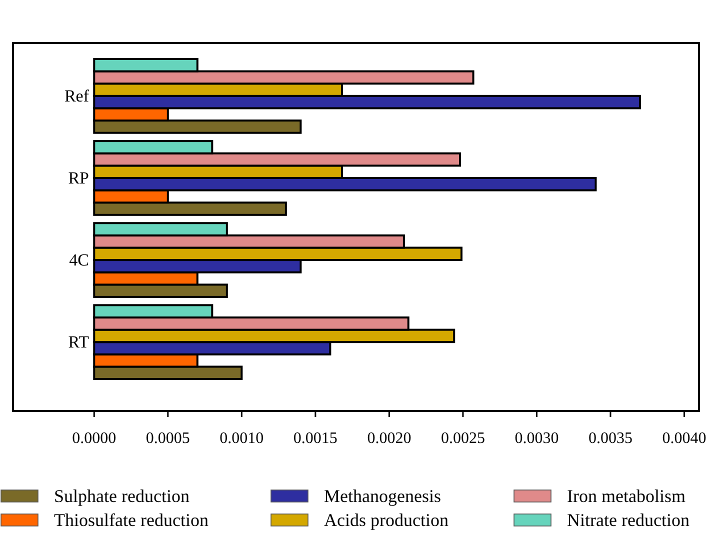 This screenshot has height=533, width=720. Describe the element at coordinates (628, 520) in the screenshot. I see `legend-label: Nitrate reduction` at that location.